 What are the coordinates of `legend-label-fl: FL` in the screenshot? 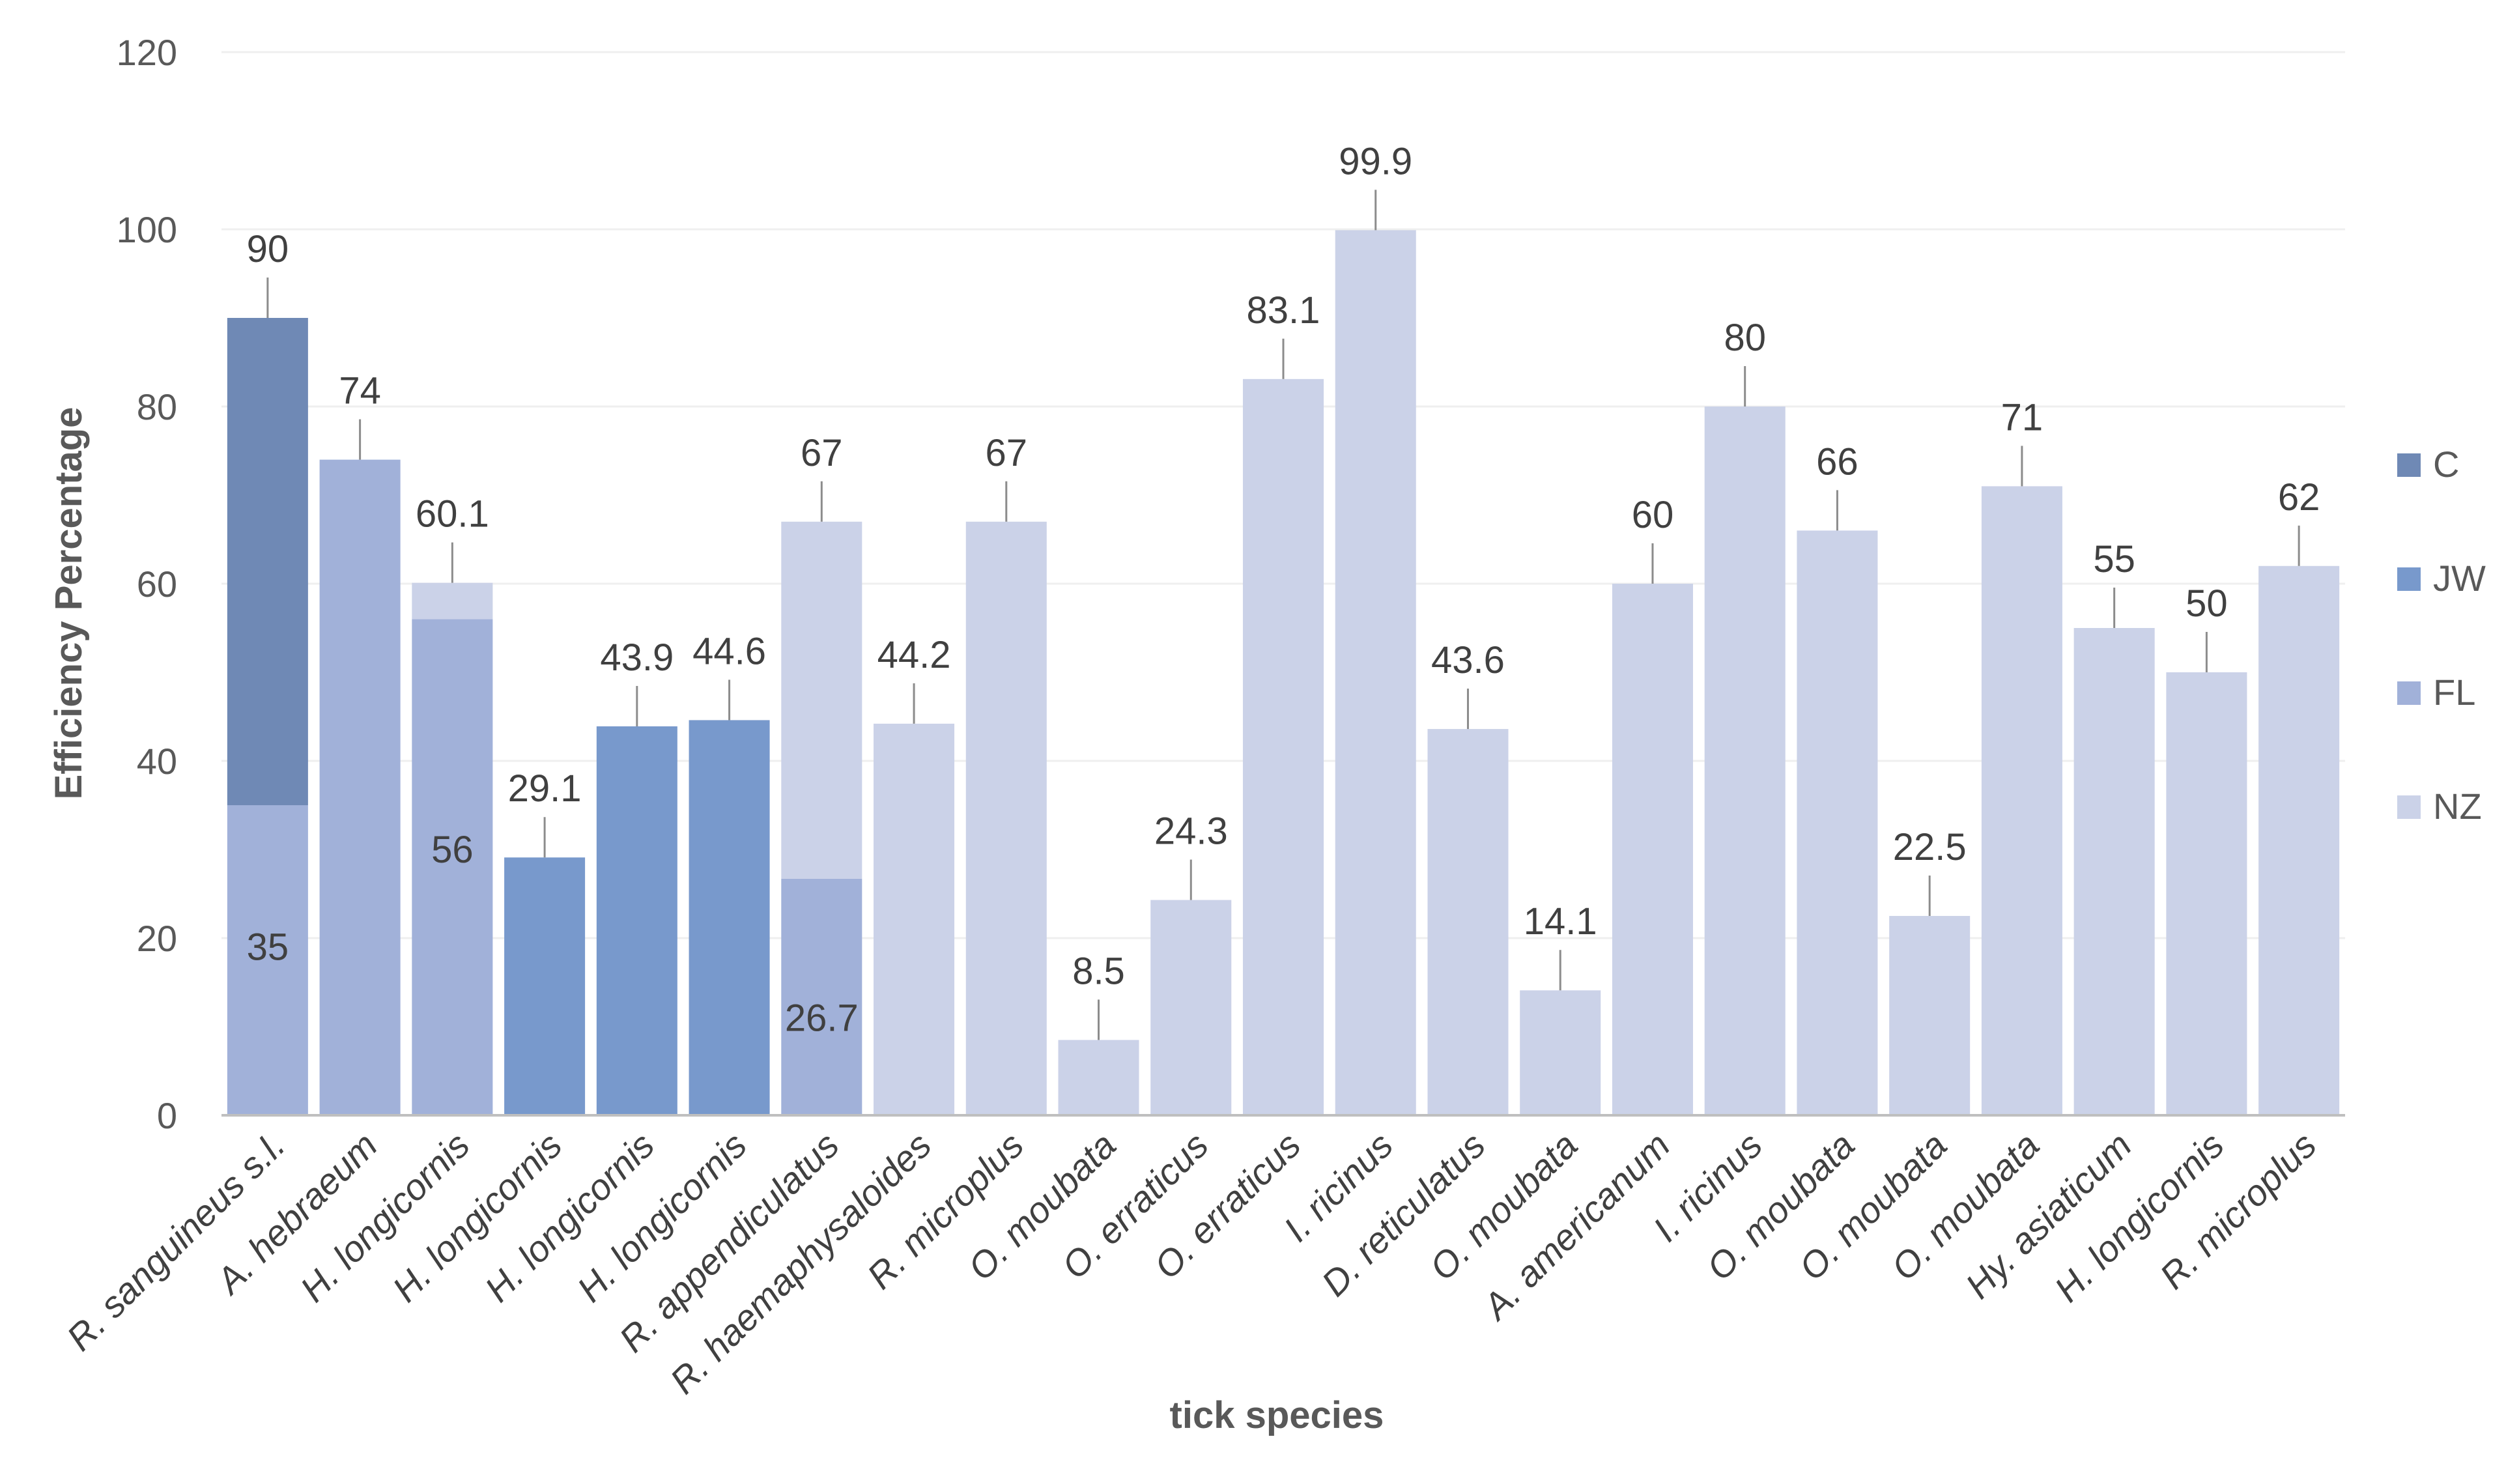 It's located at (2454, 693).